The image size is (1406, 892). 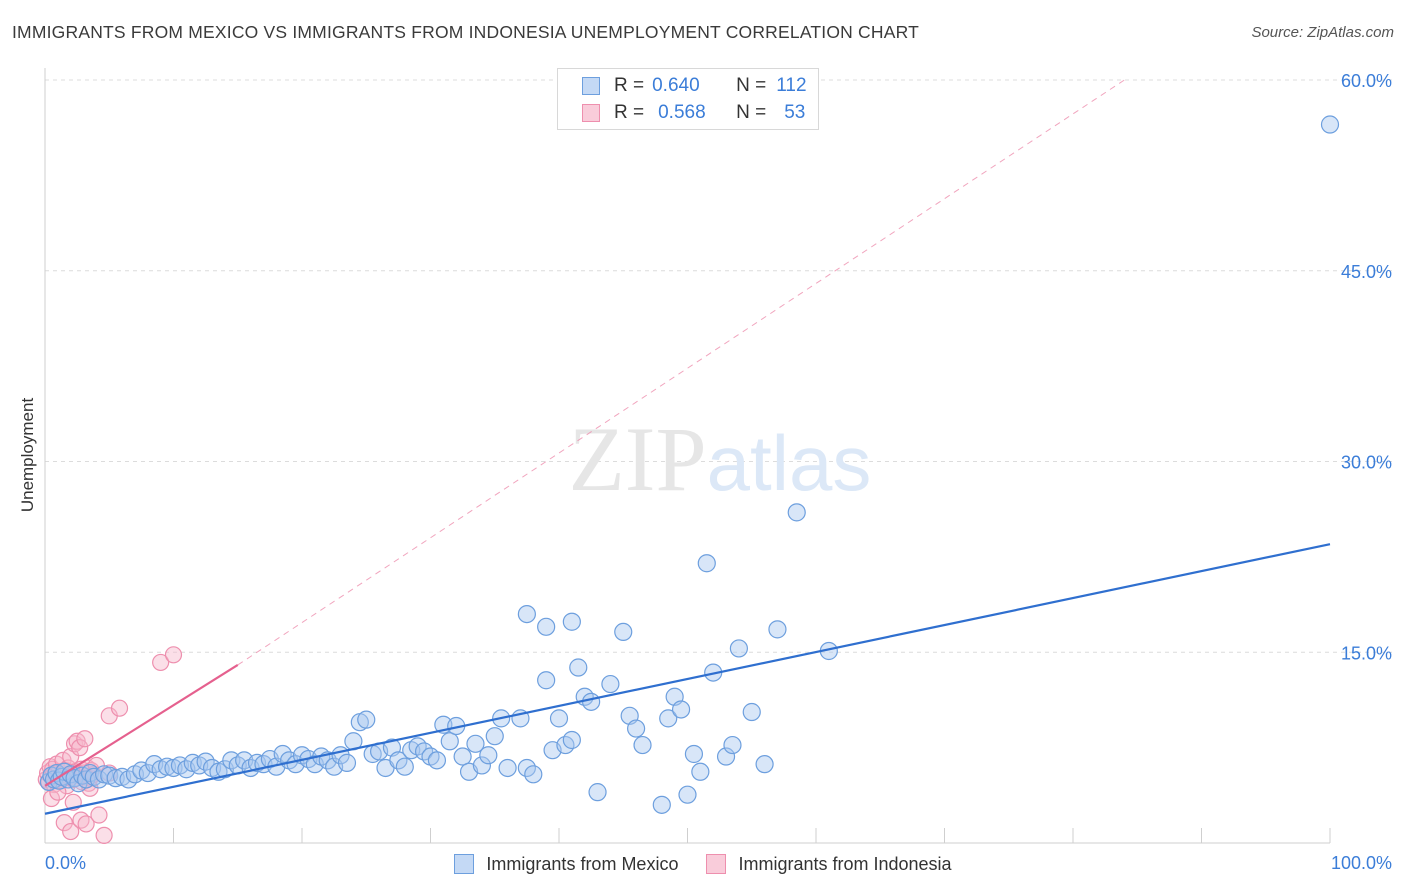 What do you see at coordinates (682, 112) in the screenshot?
I see `indonesia-r-value: 0.568` at bounding box center [682, 112].